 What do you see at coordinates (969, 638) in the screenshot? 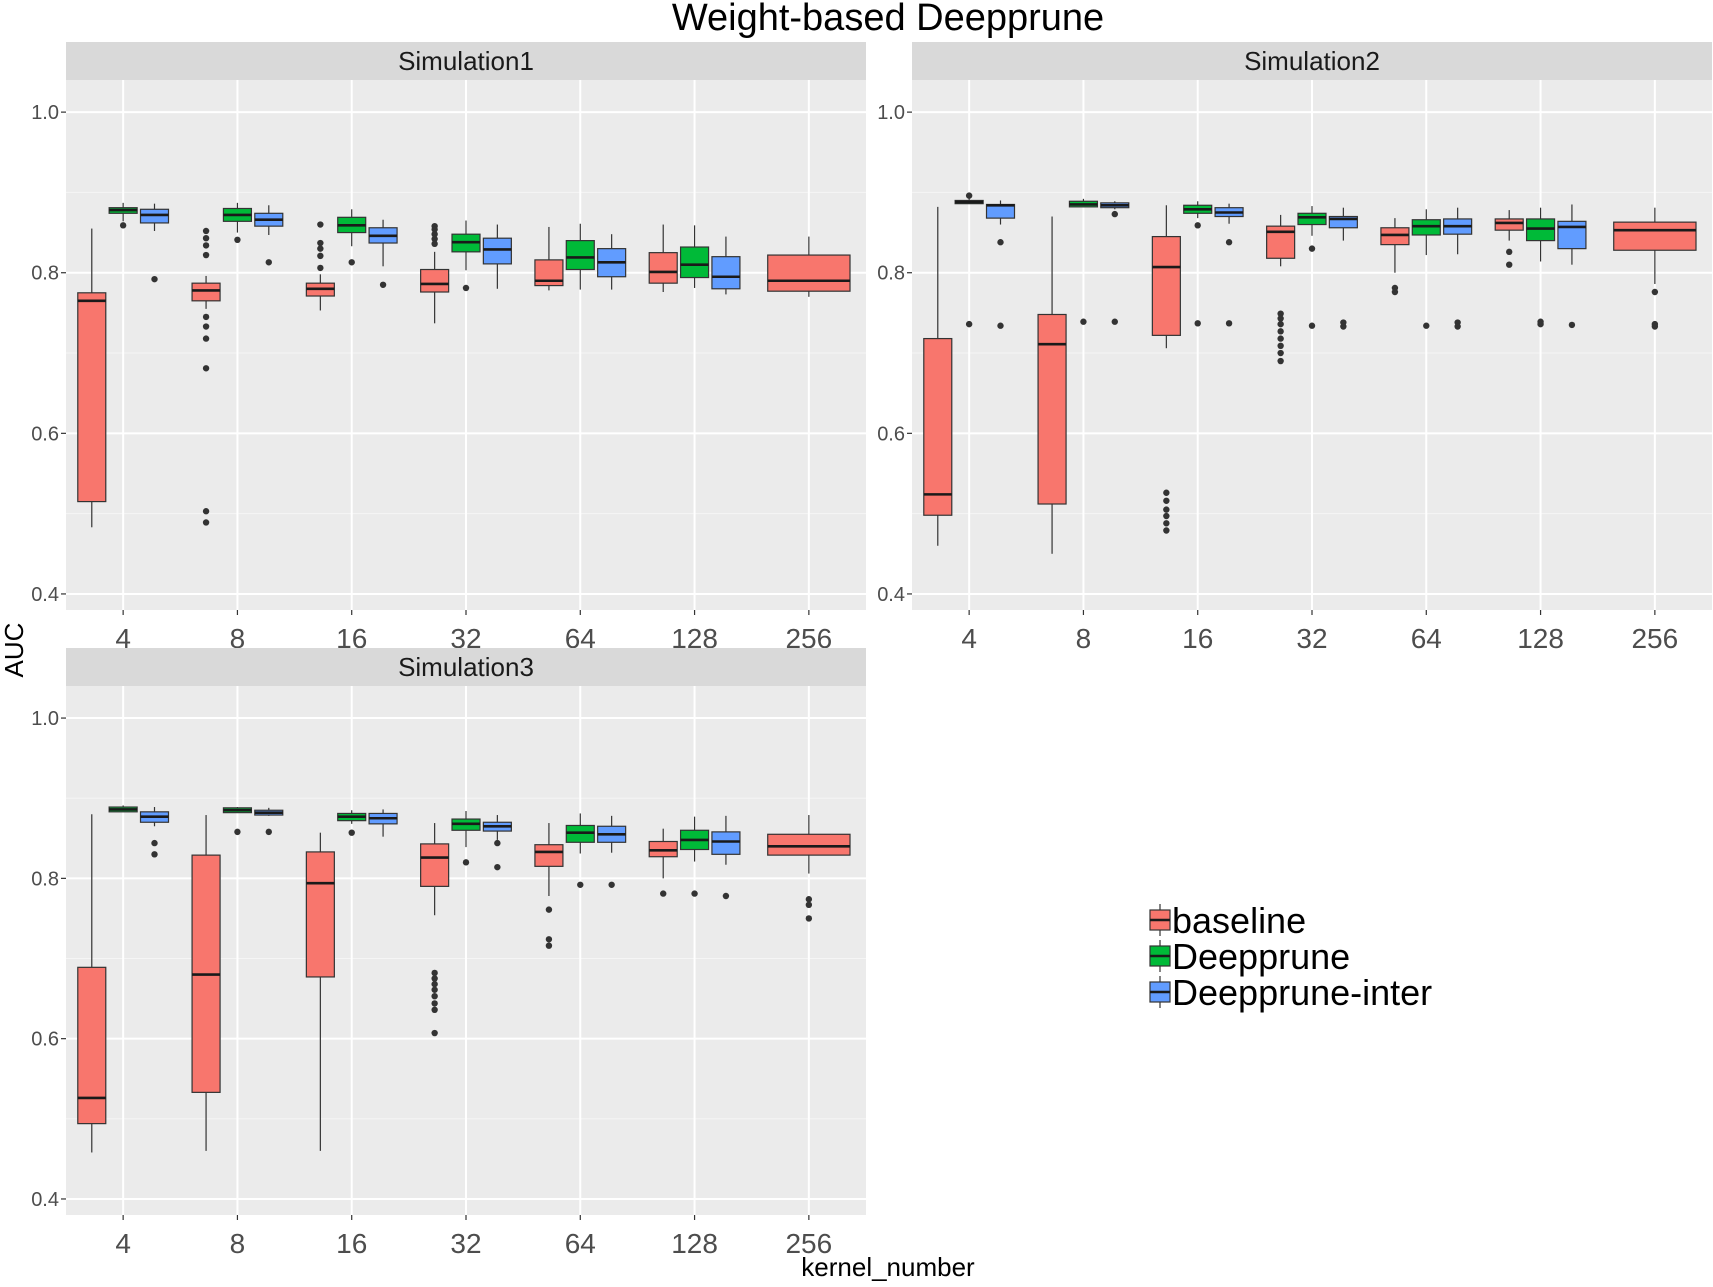
I see `x-tick-label: 4` at bounding box center [969, 638].